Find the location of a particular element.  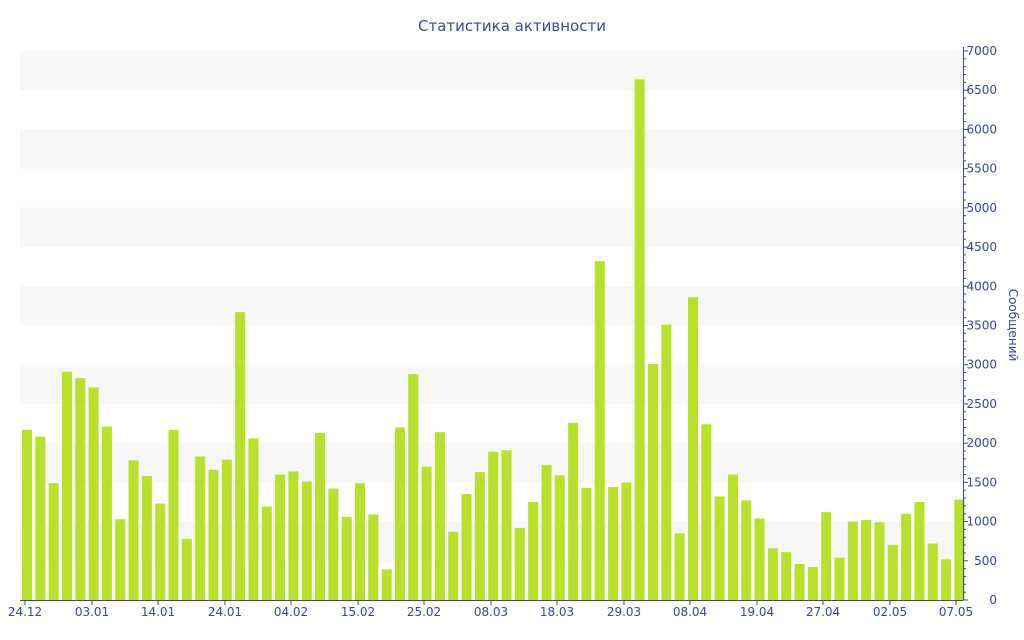

x-tick-label: 07.05 is located at coordinates (956, 612).